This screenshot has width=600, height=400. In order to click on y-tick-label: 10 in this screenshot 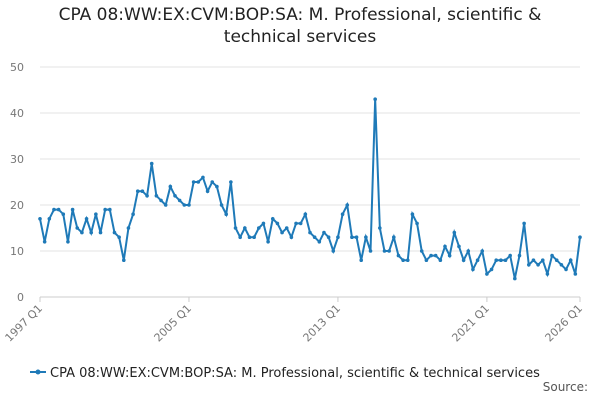, I will do `click(17, 251)`.